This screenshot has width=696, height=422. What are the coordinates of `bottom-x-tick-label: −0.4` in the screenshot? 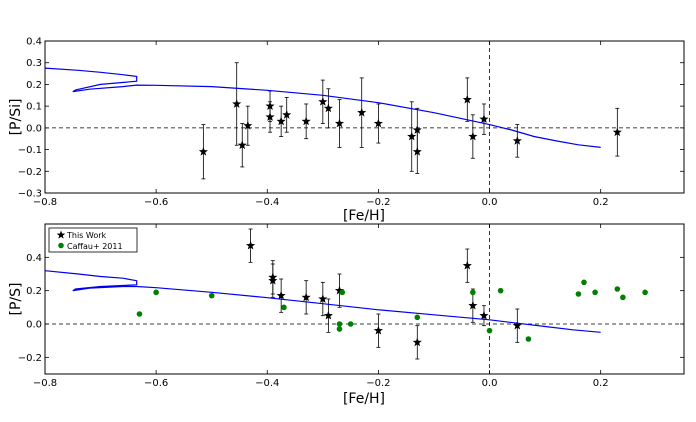 It's located at (267, 383).